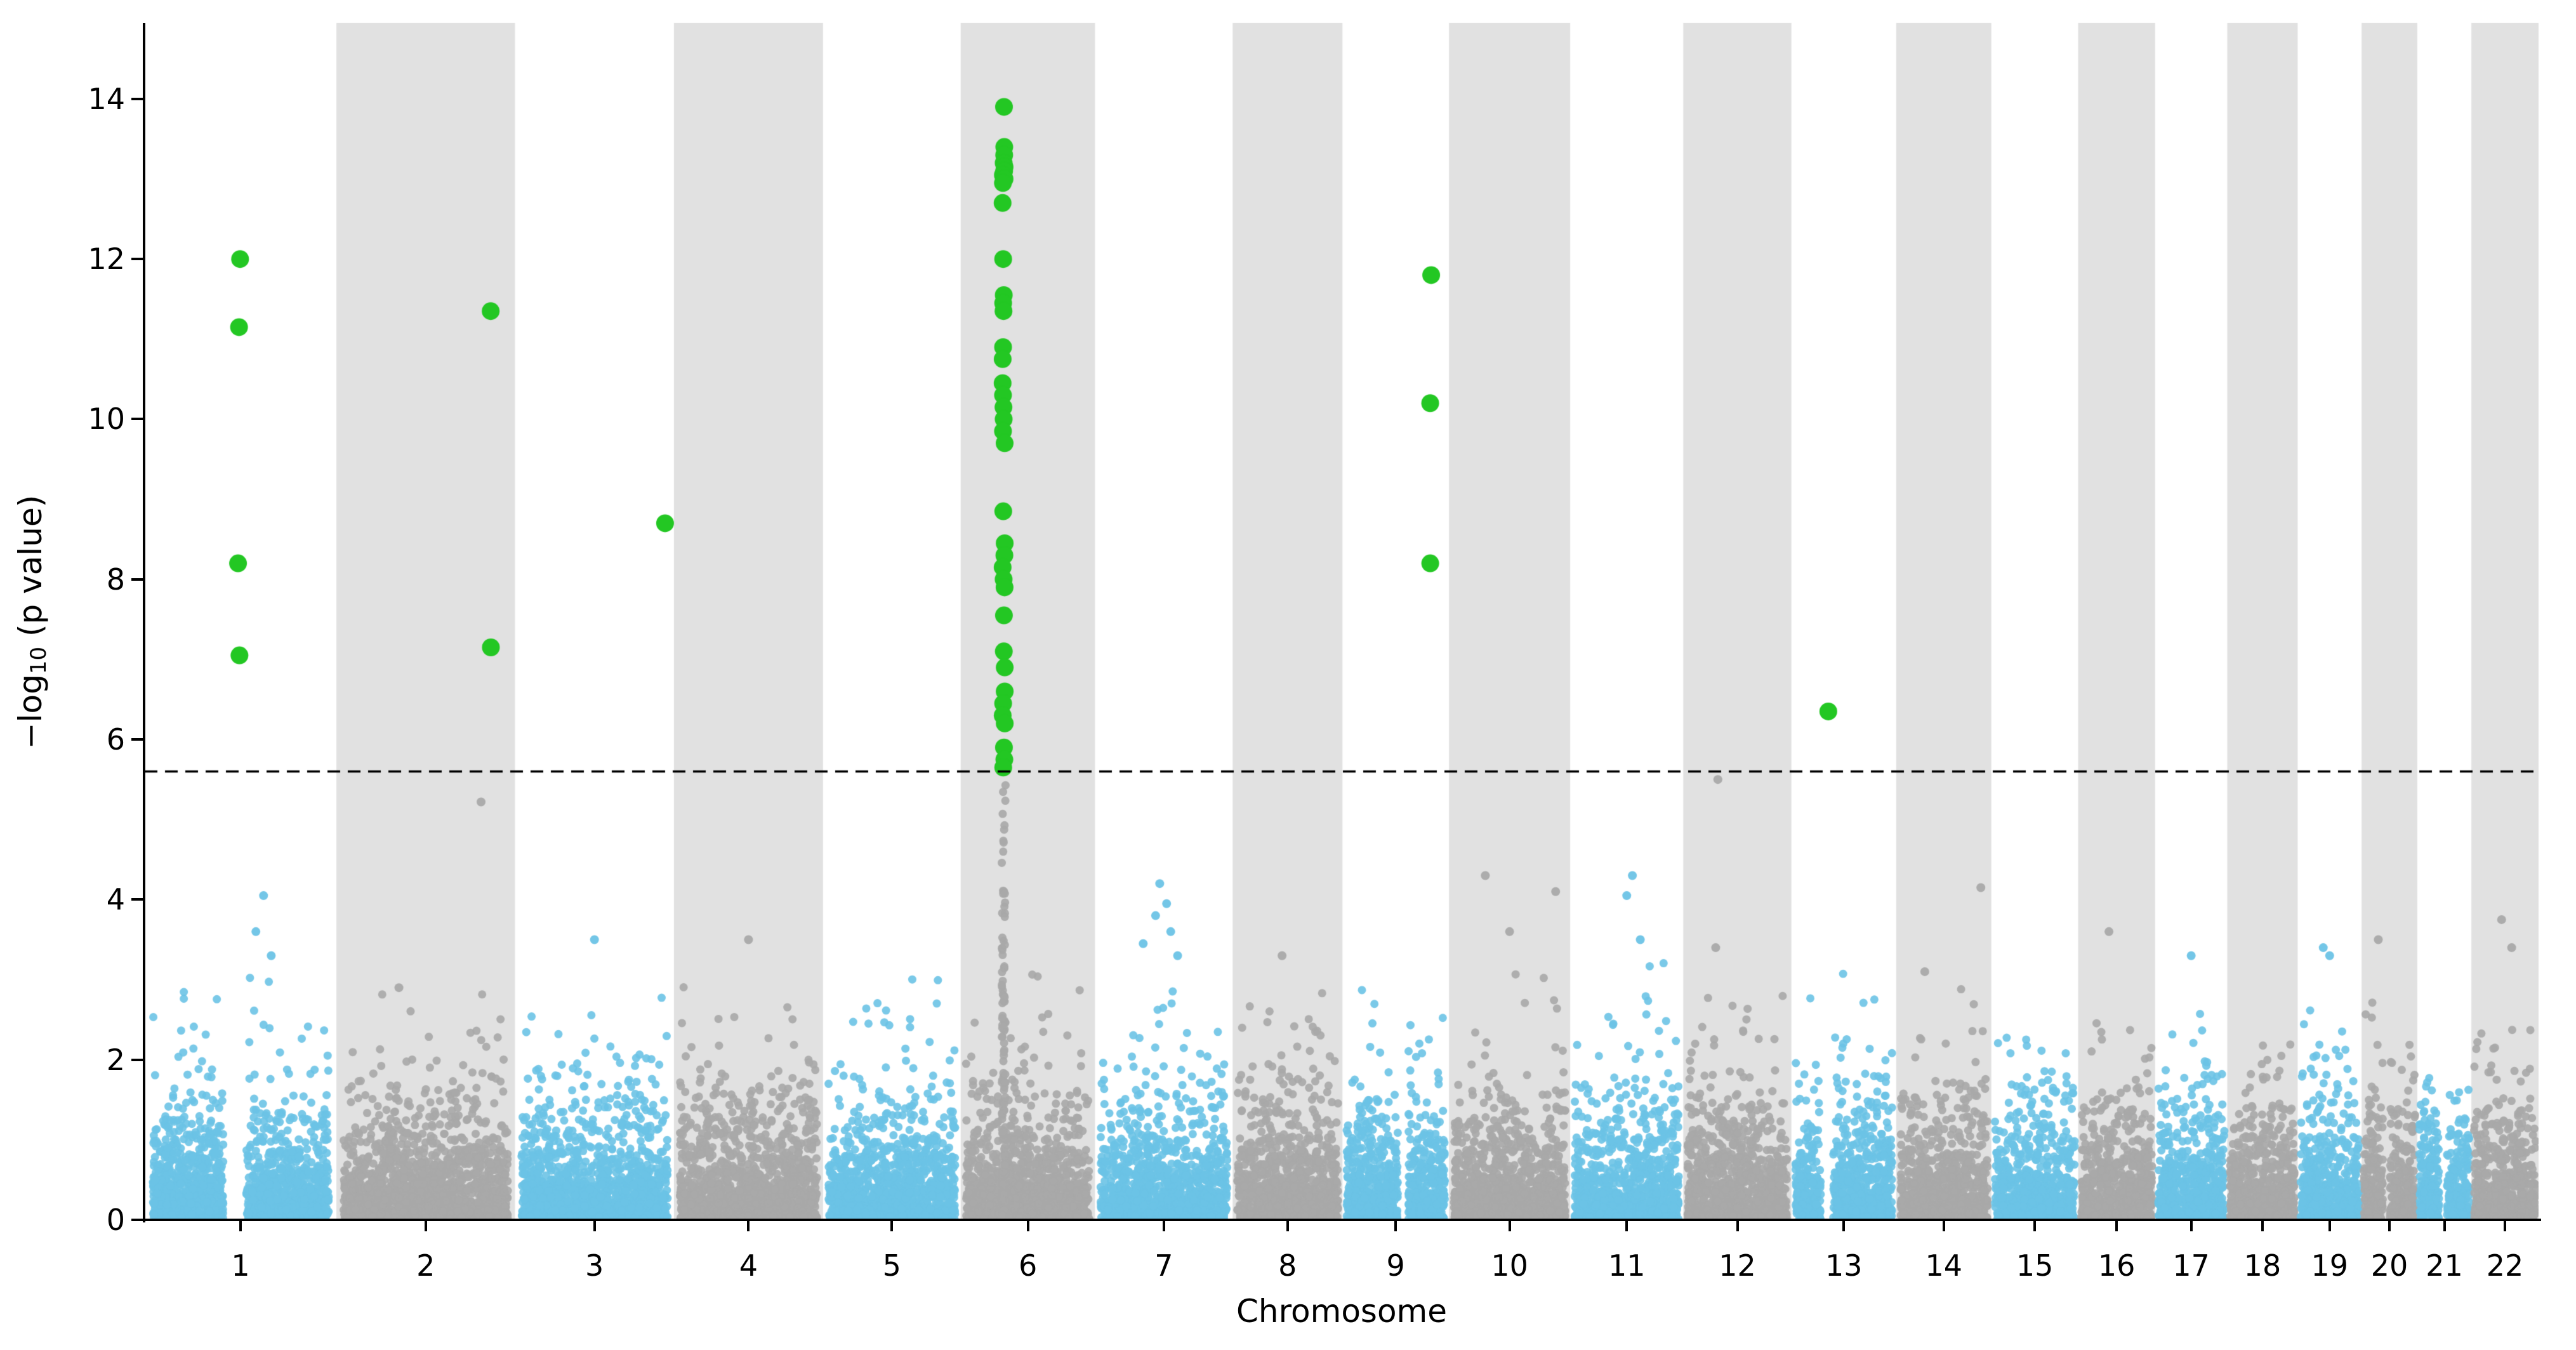  What do you see at coordinates (2262, 1265) in the screenshot?
I see `x-tick-label-chromosome-18: 18` at bounding box center [2262, 1265].